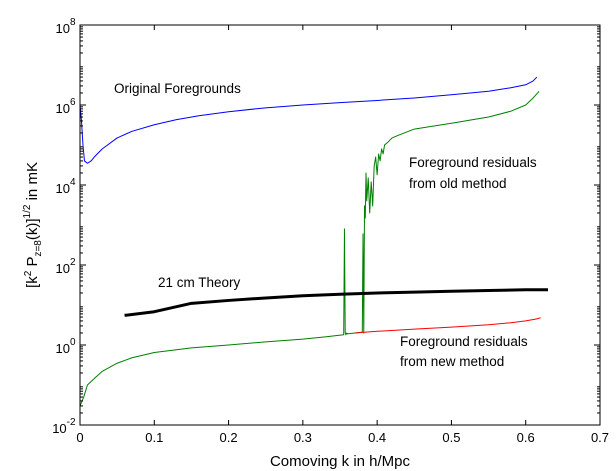 The image size is (616, 471). I want to click on annotation-new-method-line1: Foreground residuals, so click(464, 341).